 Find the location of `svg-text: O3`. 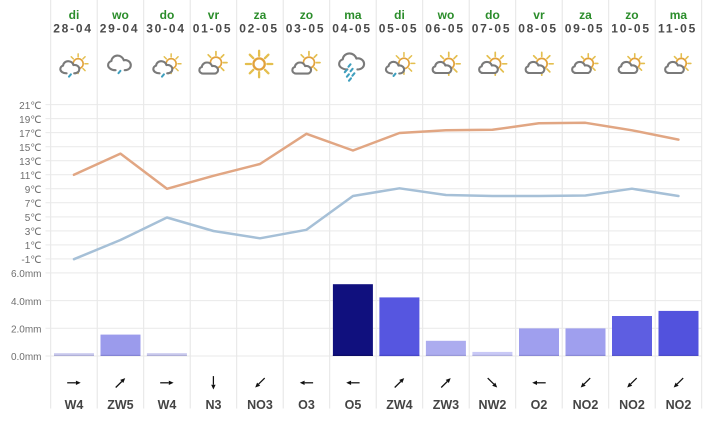

svg-text: O3 is located at coordinates (306, 405).